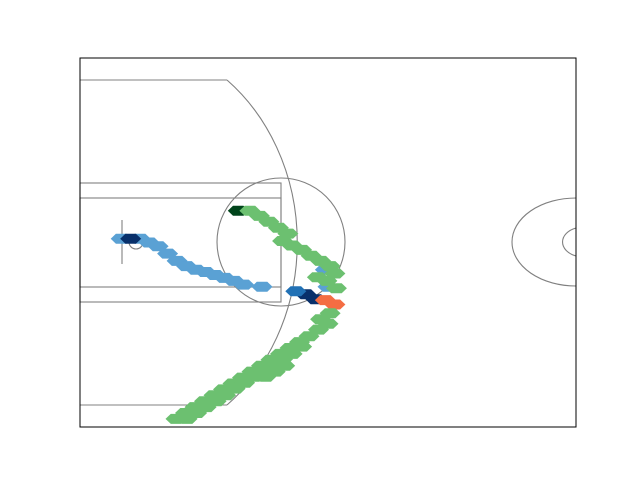 The image size is (640, 480). I want to click on center-circle-outer, so click(544, 242).